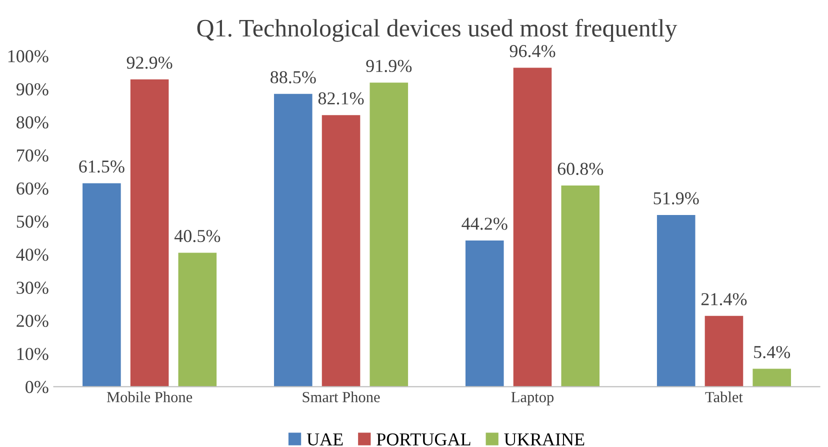 The image size is (828, 447). What do you see at coordinates (485, 224) in the screenshot?
I see `data-label: 44.2%` at bounding box center [485, 224].